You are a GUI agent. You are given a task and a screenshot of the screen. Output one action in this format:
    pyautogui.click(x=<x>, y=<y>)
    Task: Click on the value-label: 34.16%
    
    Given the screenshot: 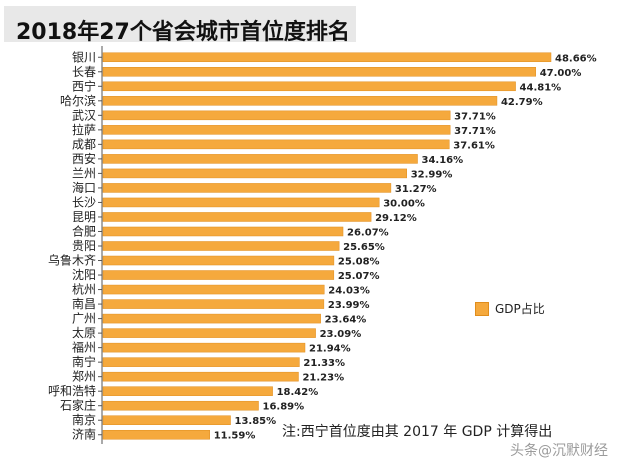 What is the action you would take?
    pyautogui.click(x=443, y=160)
    